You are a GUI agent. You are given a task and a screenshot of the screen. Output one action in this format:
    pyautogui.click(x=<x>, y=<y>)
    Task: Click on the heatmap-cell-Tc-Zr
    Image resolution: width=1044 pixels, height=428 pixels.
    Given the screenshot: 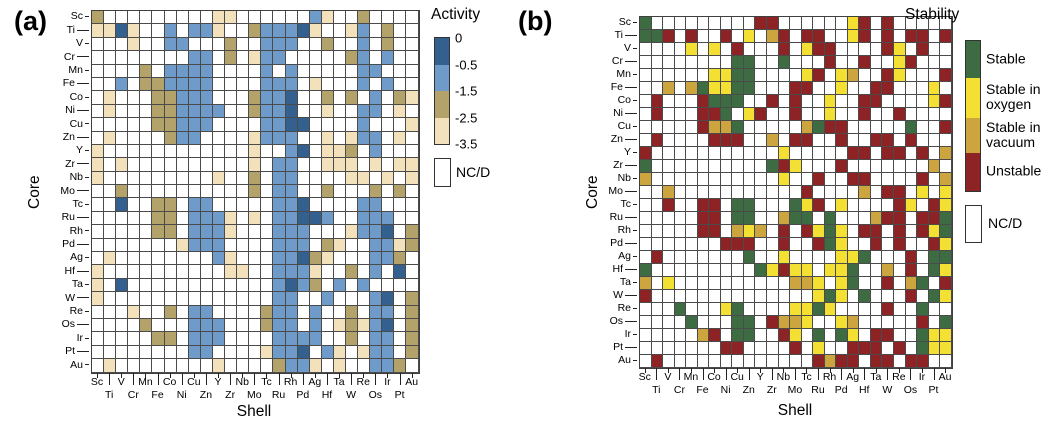 What is the action you would take?
    pyautogui.click(x=231, y=205)
    